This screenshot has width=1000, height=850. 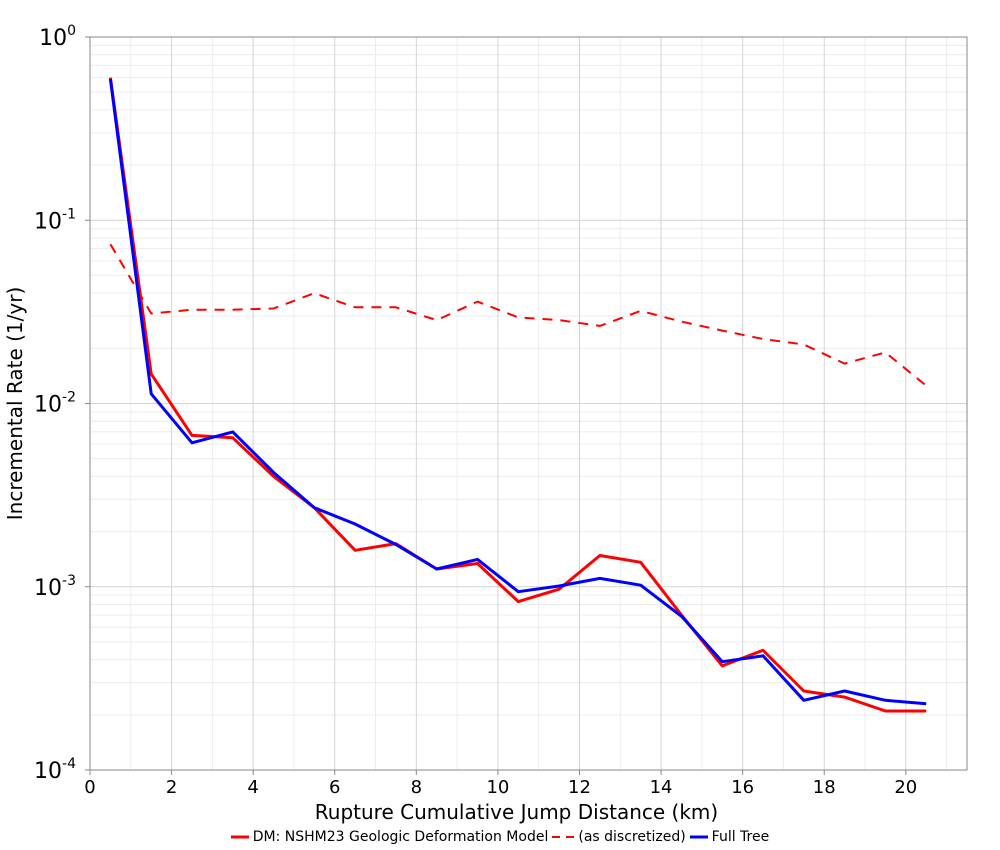 I want to click on legend-swatch-blue-solid, so click(x=698, y=837).